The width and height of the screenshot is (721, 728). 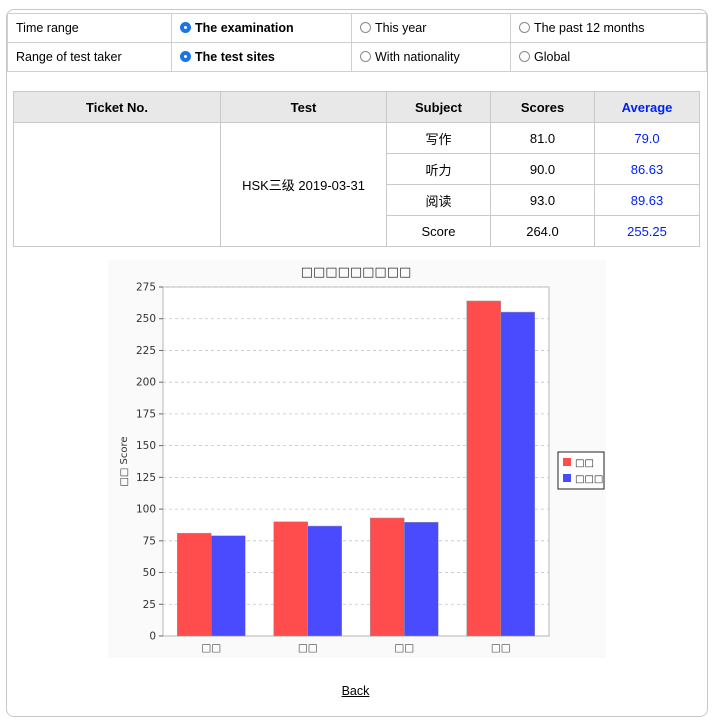 I want to click on header-average: Average, so click(x=647, y=107).